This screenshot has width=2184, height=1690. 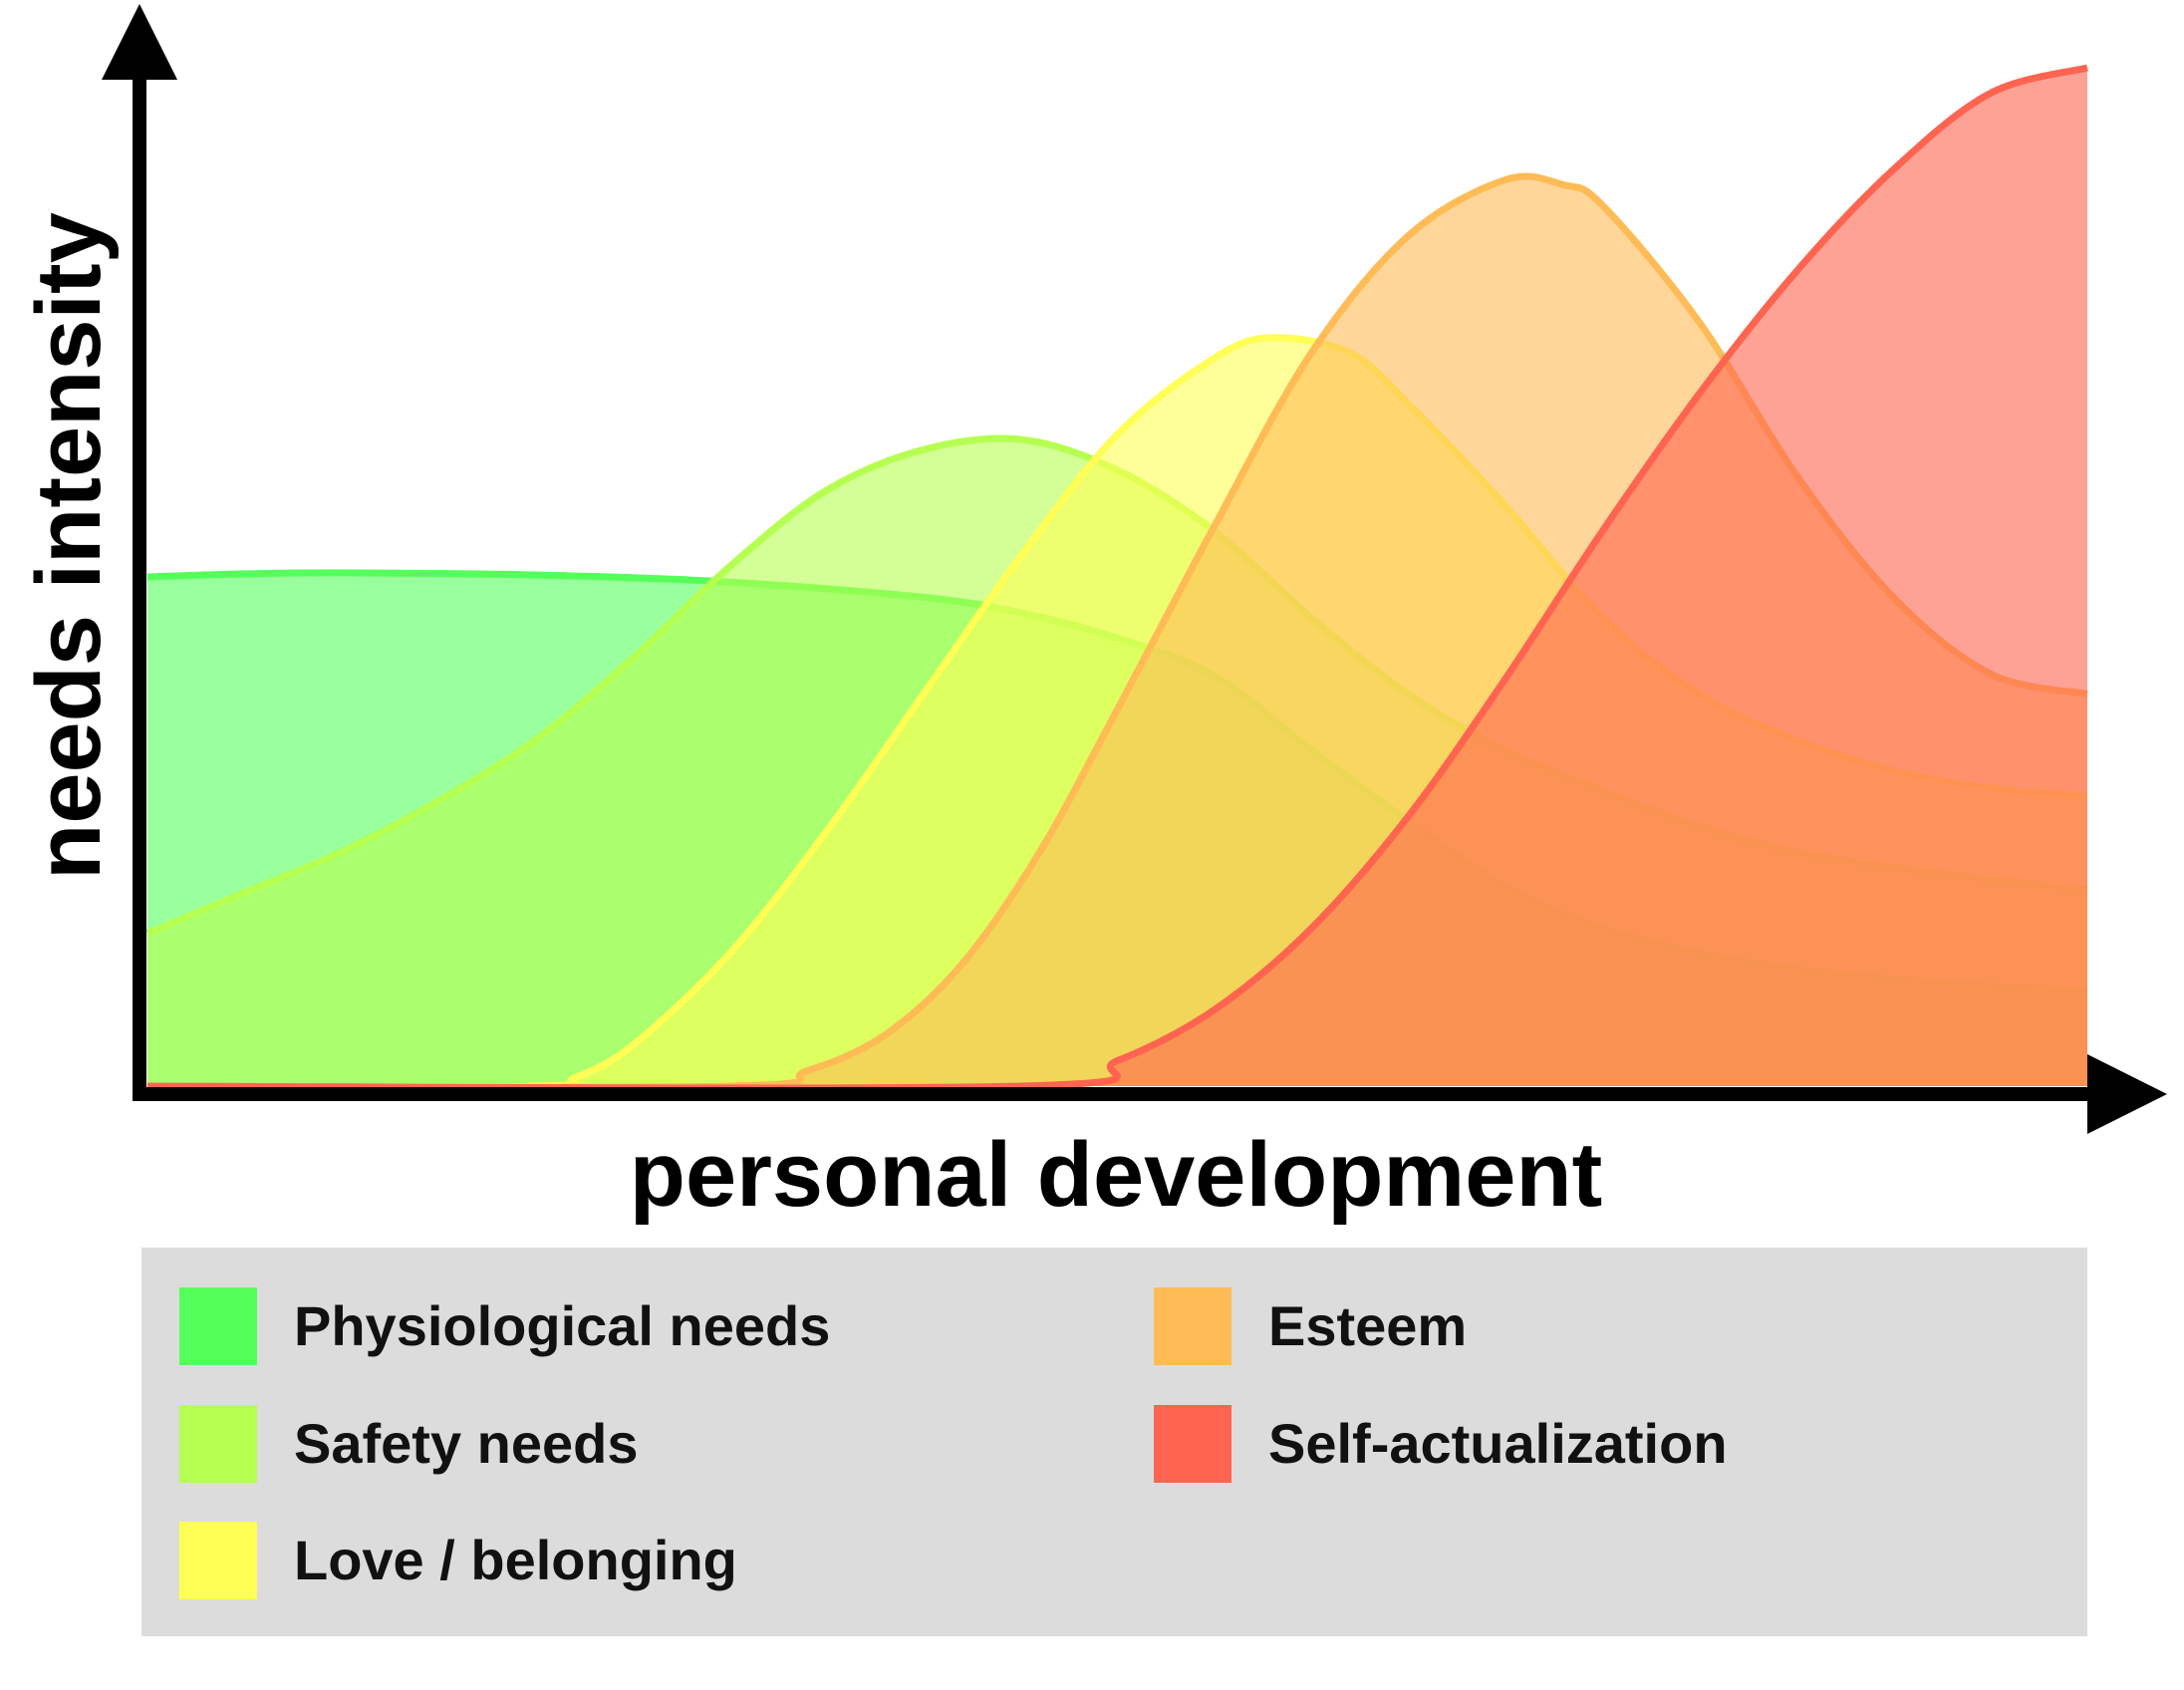 I want to click on legend-item: Physiological needs, so click(x=504, y=1326).